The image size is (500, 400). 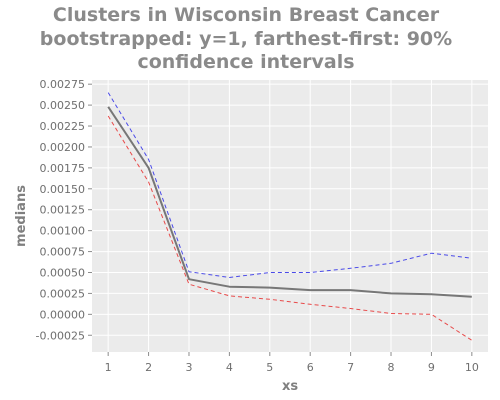 I want to click on x-tick-label: 1, so click(x=108, y=367).